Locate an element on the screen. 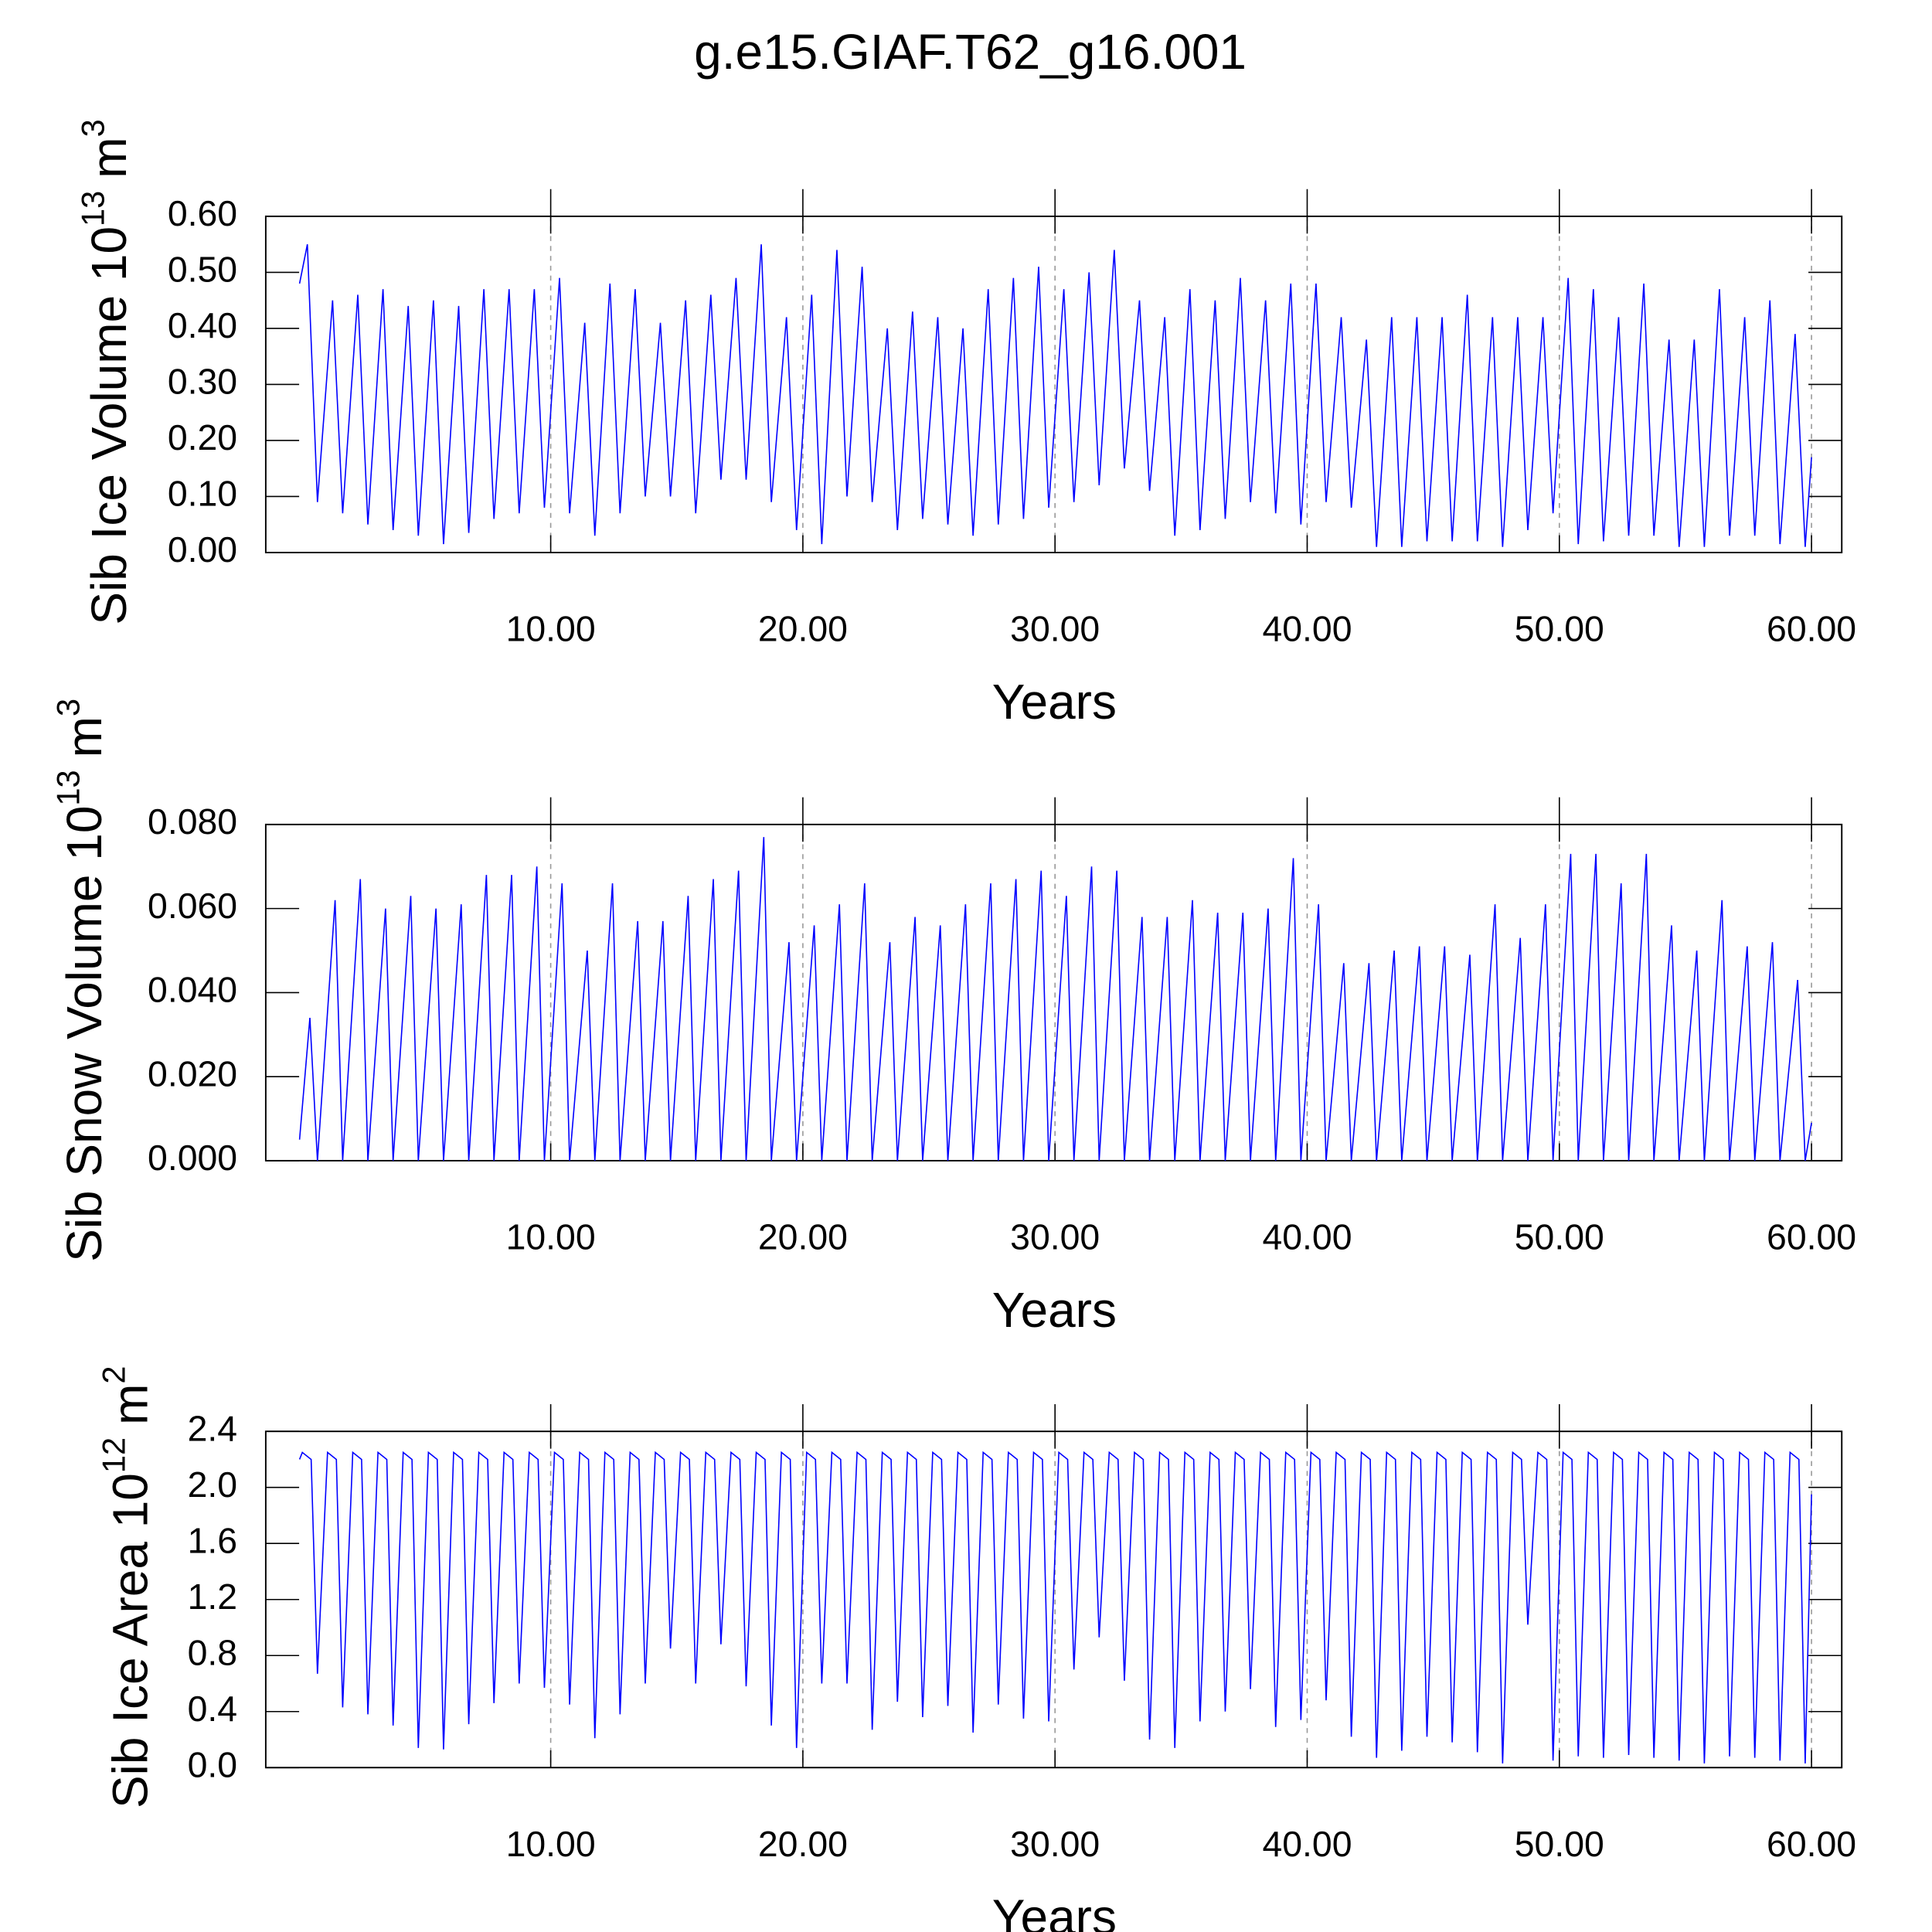 The height and width of the screenshot is (1932, 1932). y-axis-title-exponent: 2 is located at coordinates (114, 1375).